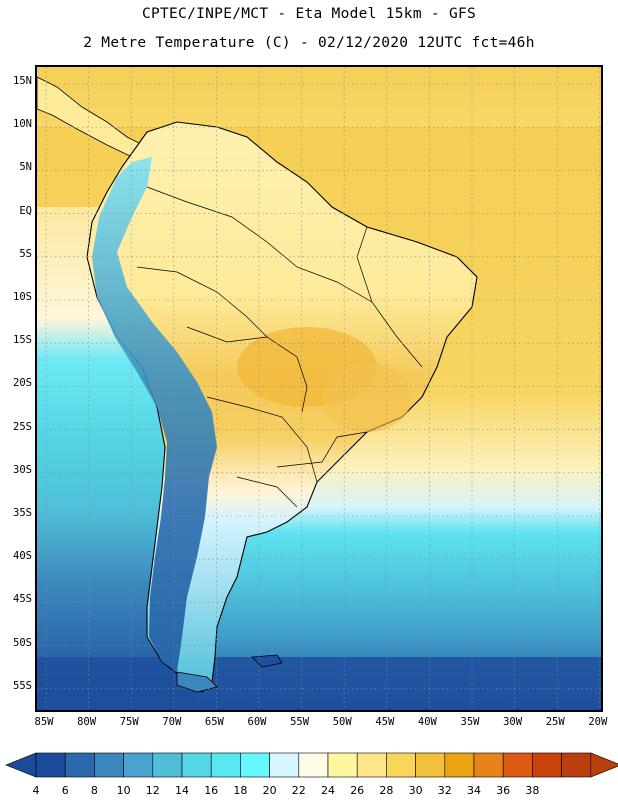 Image resolution: width=618 pixels, height=800 pixels. What do you see at coordinates (211, 790) in the screenshot?
I see `colorbar-label: 16` at bounding box center [211, 790].